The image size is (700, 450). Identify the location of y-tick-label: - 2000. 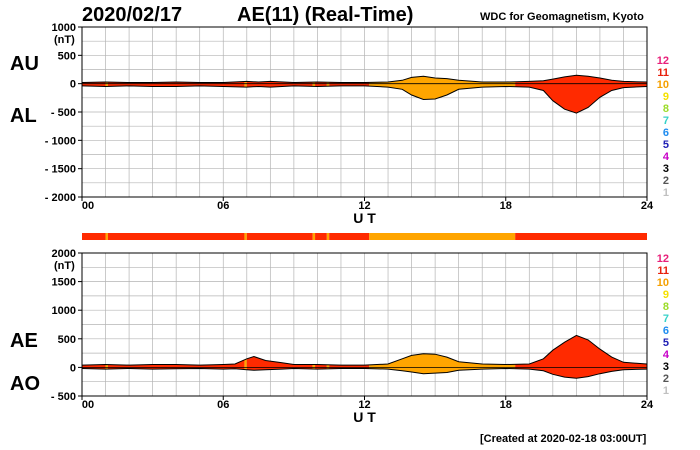
(60, 198).